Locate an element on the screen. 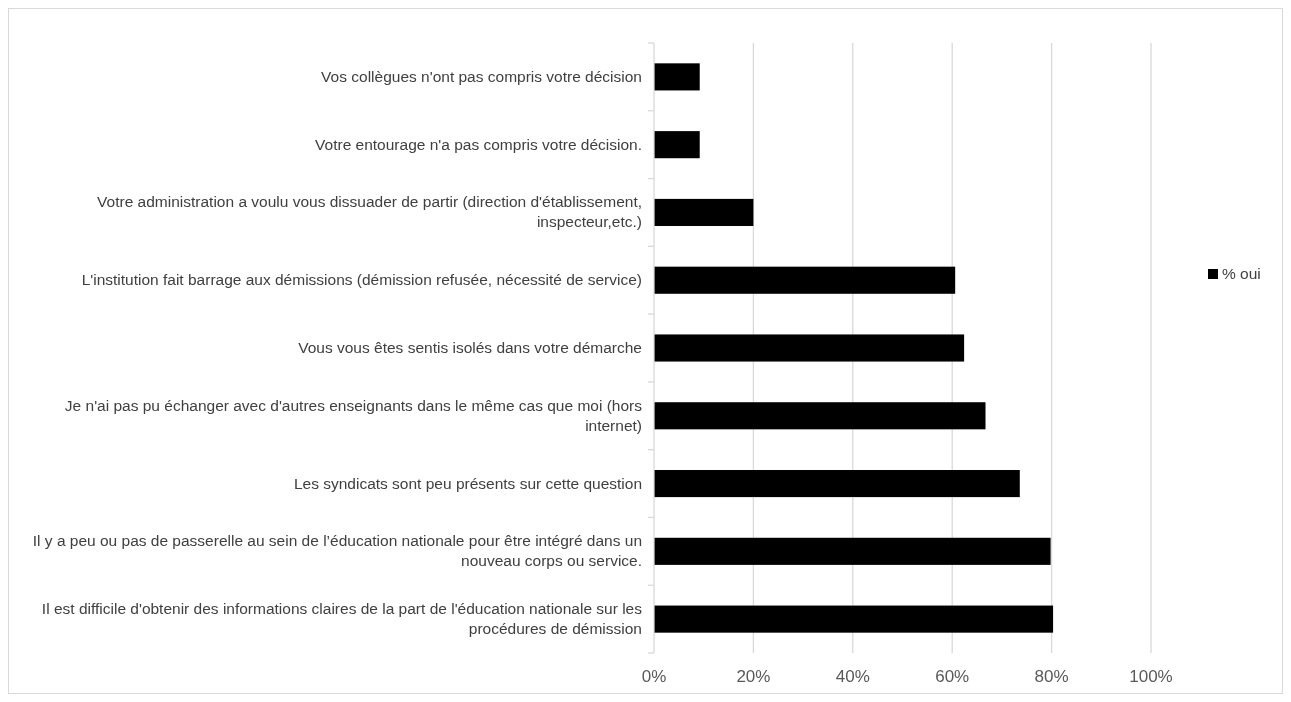 This screenshot has height=702, width=1291. y-tick-label: Vos collègues n'ont pas compris votre décision is located at coordinates (481, 76).